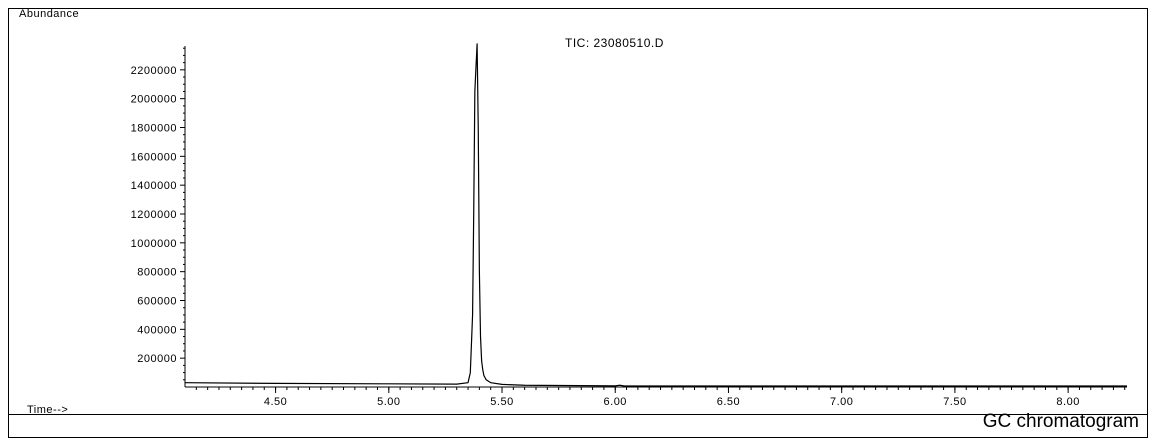  What do you see at coordinates (388, 402) in the screenshot?
I see `x-tick-label: 5.00` at bounding box center [388, 402].